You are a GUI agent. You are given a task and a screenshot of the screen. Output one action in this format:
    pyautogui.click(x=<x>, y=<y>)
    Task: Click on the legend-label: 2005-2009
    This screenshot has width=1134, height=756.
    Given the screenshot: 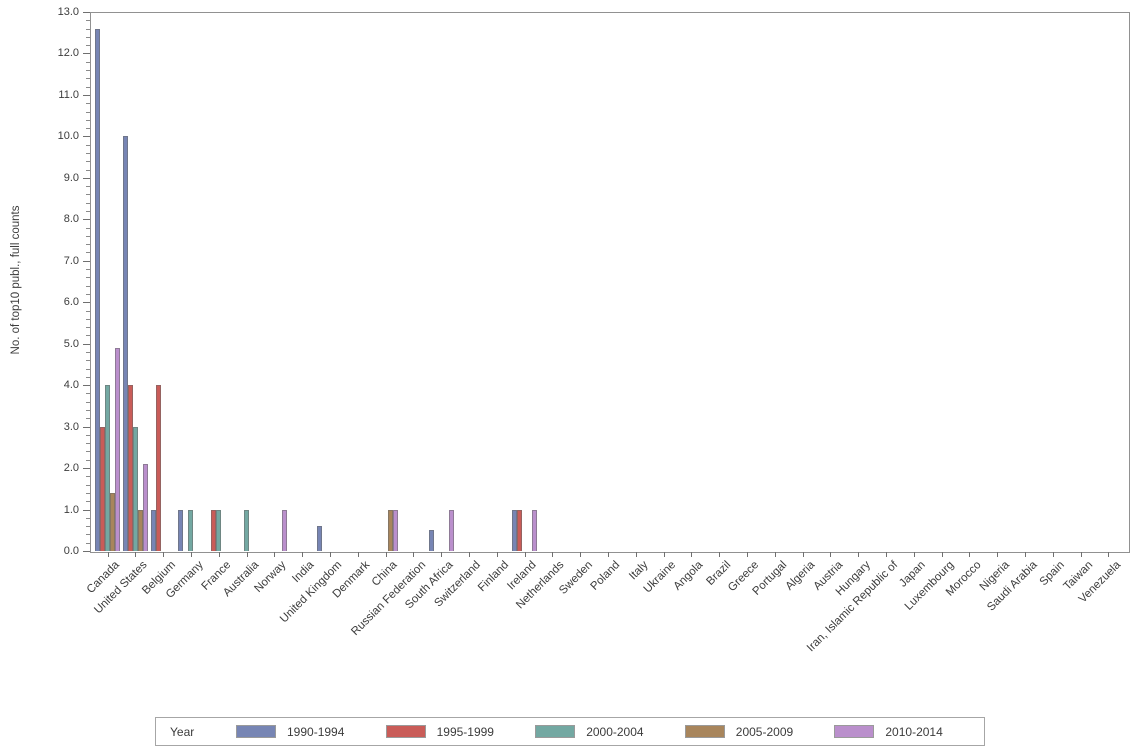 What is the action you would take?
    pyautogui.click(x=764, y=731)
    